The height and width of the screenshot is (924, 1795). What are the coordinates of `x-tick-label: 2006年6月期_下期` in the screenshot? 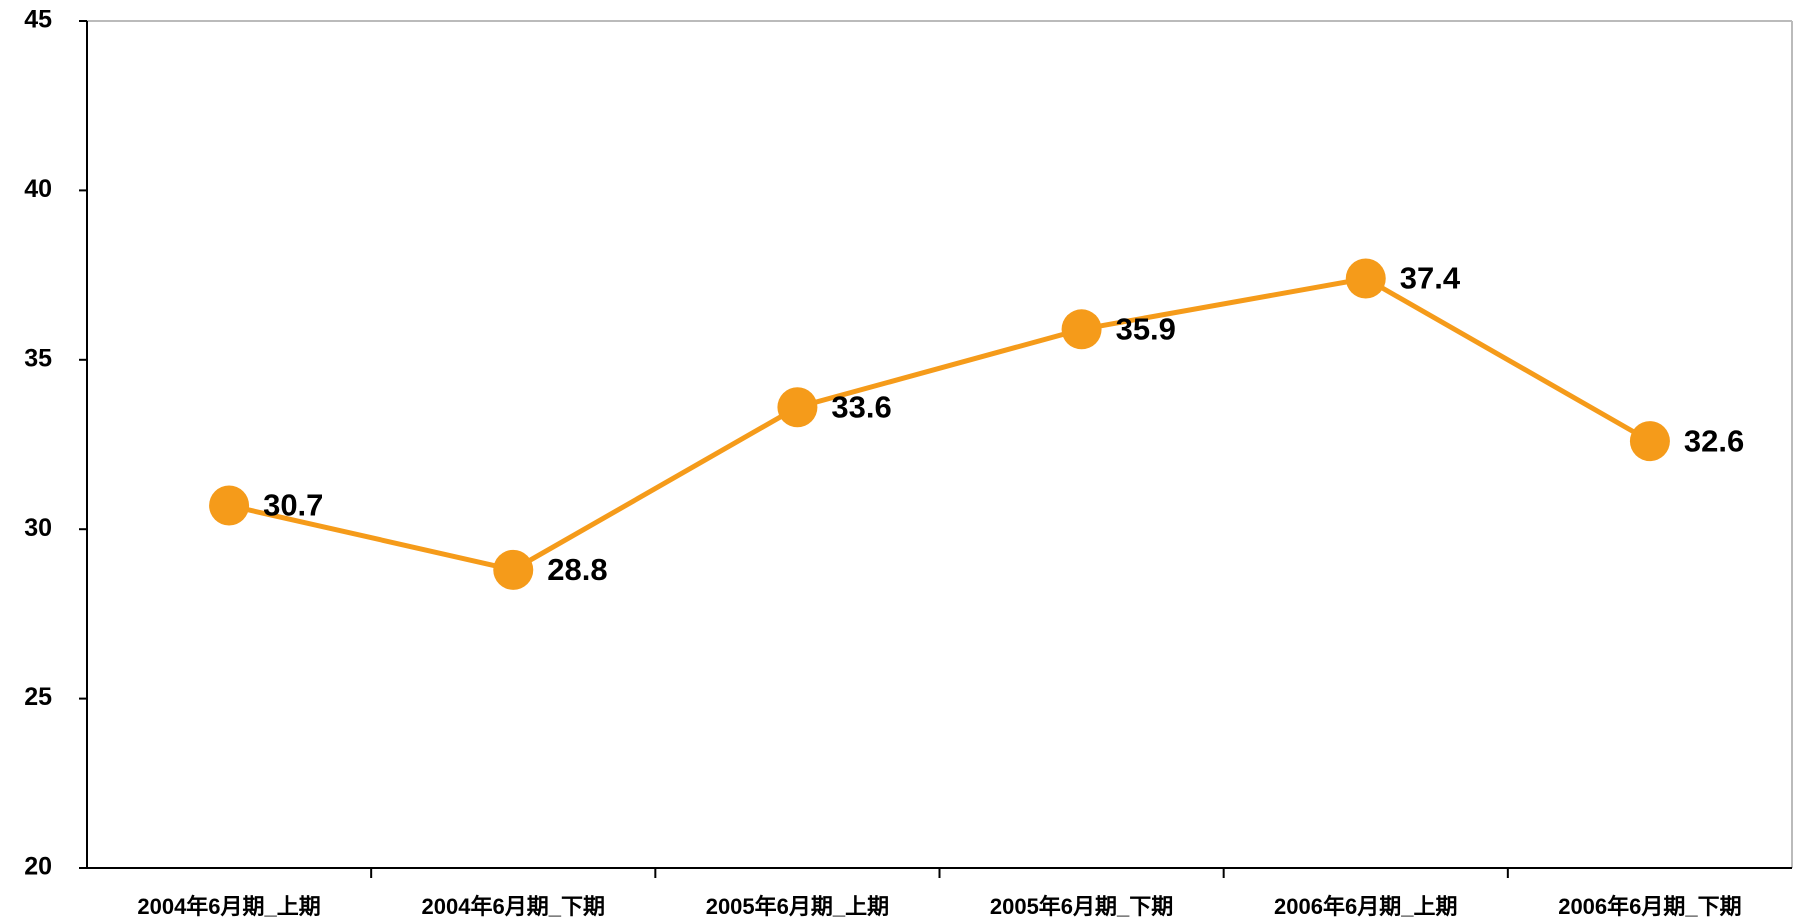 It's located at (1649, 906).